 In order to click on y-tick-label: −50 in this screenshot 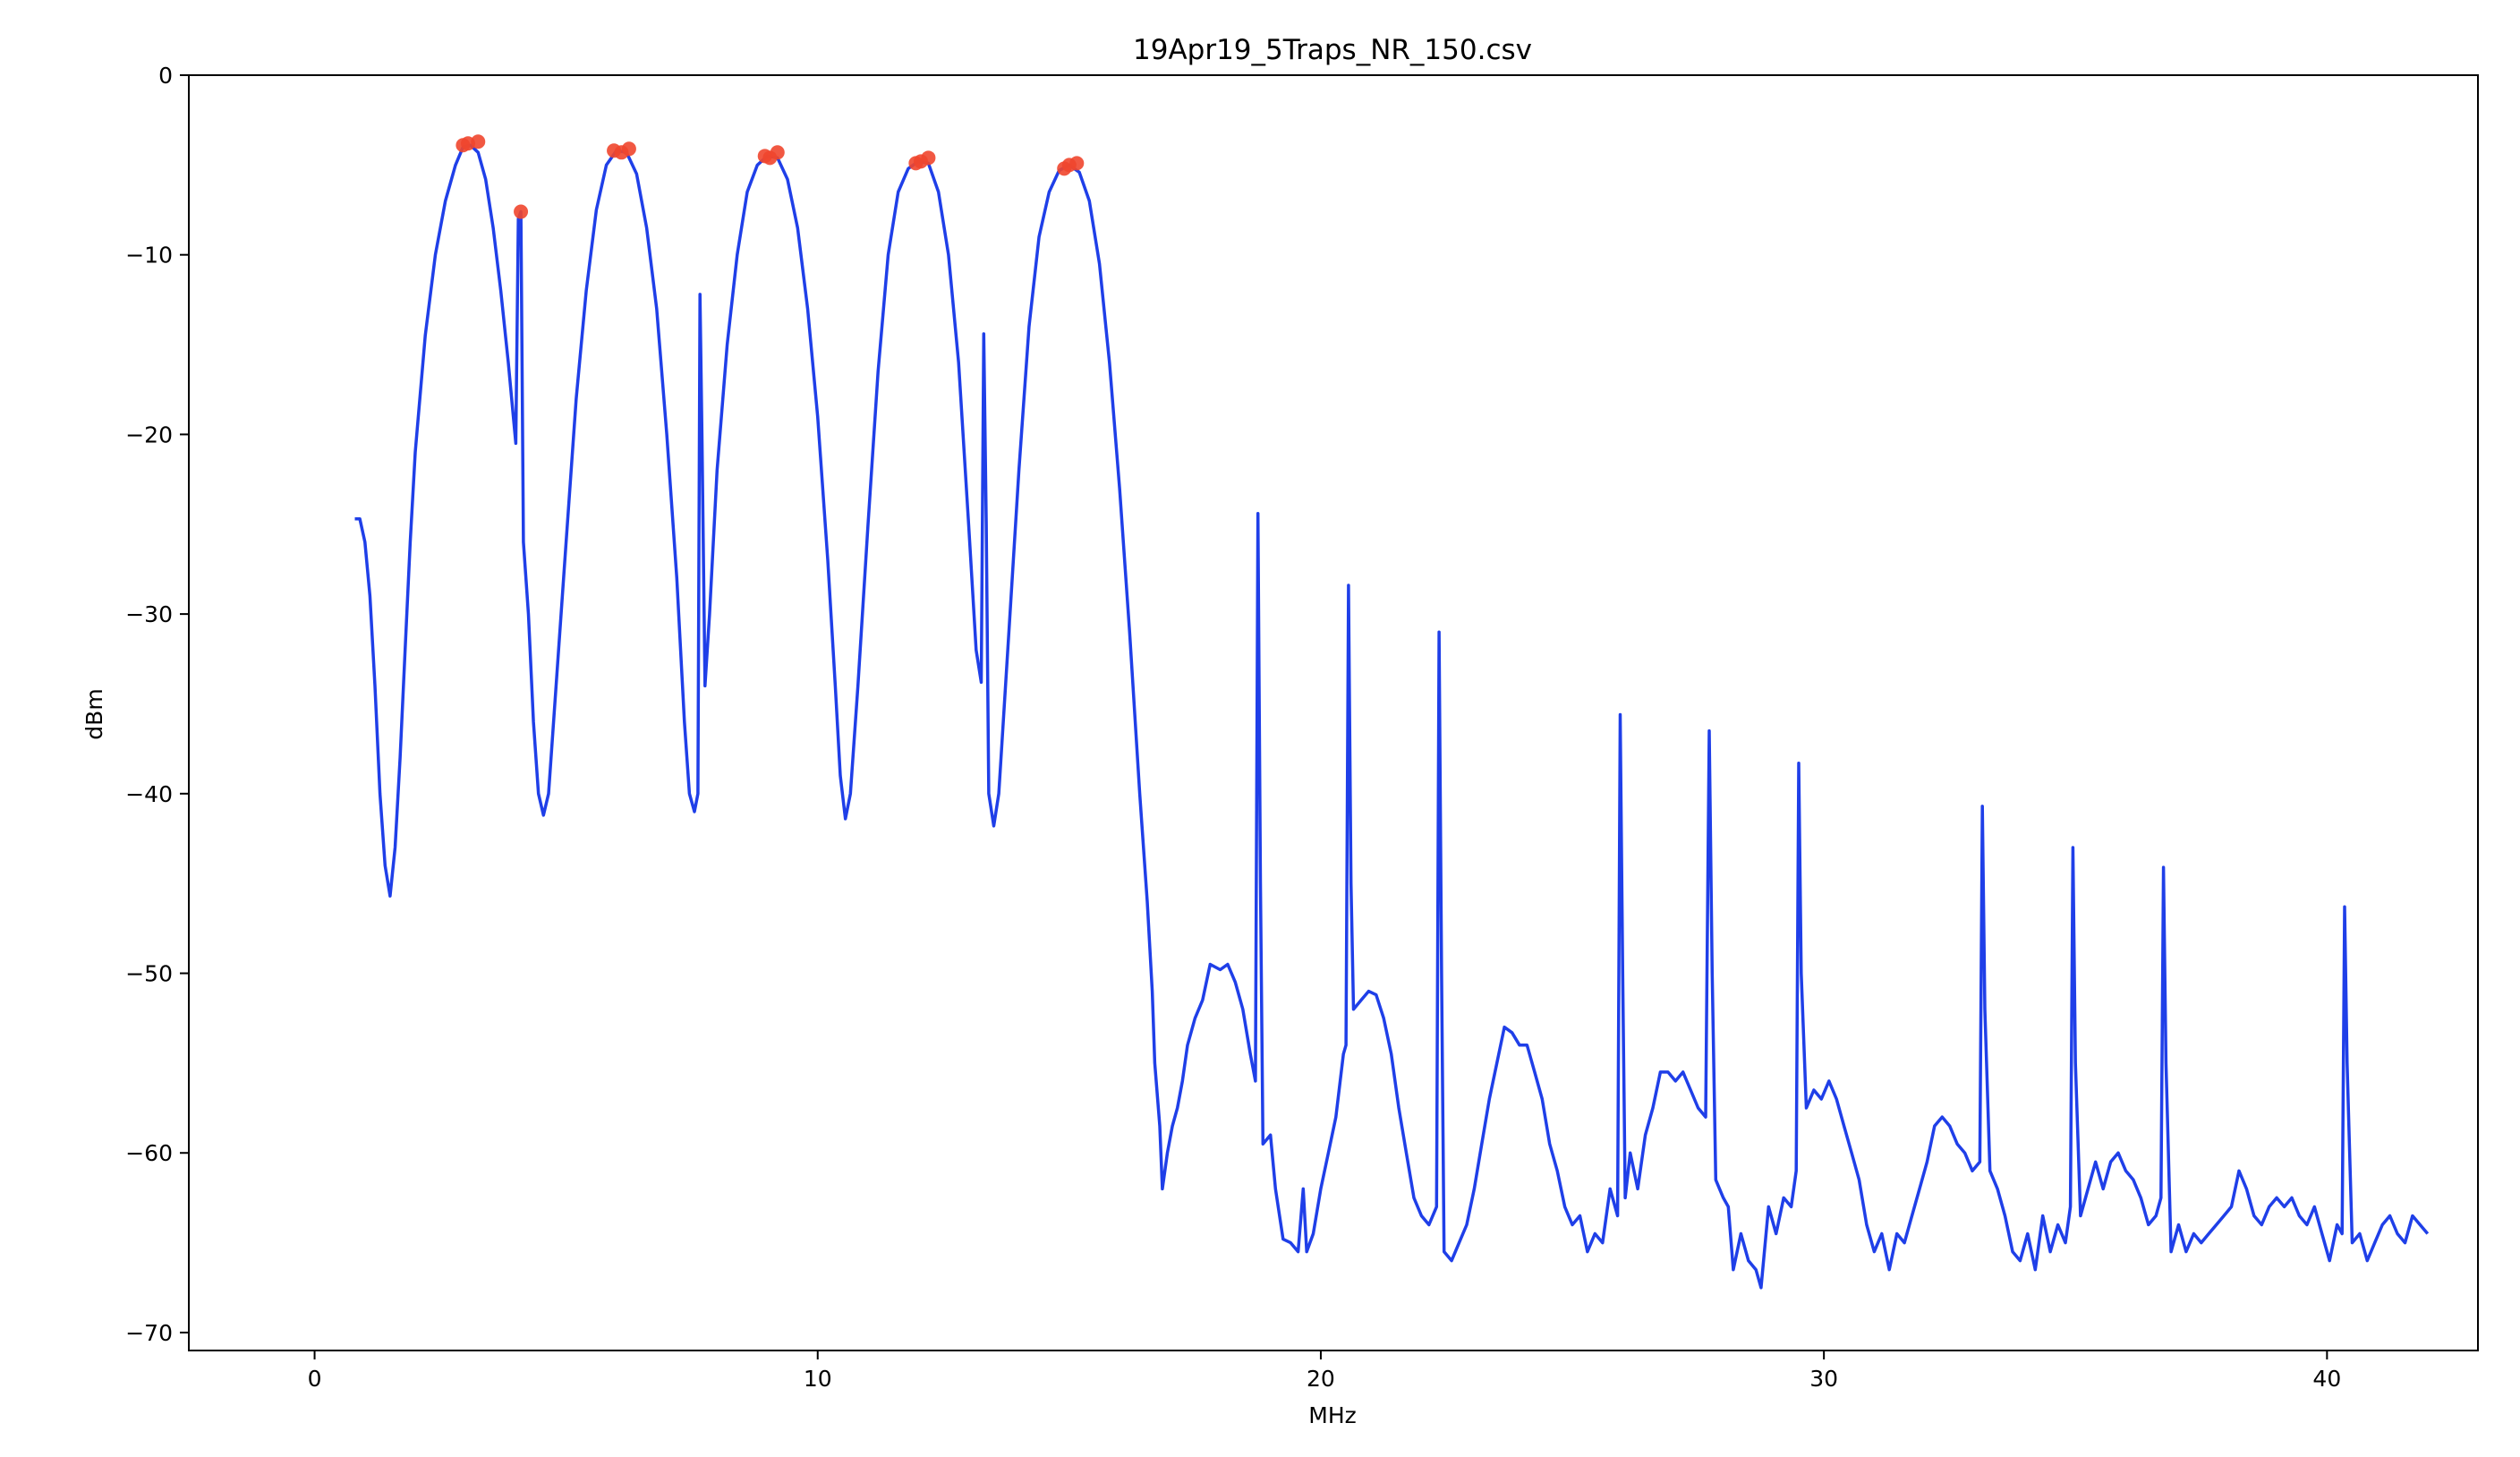, I will do `click(149, 974)`.